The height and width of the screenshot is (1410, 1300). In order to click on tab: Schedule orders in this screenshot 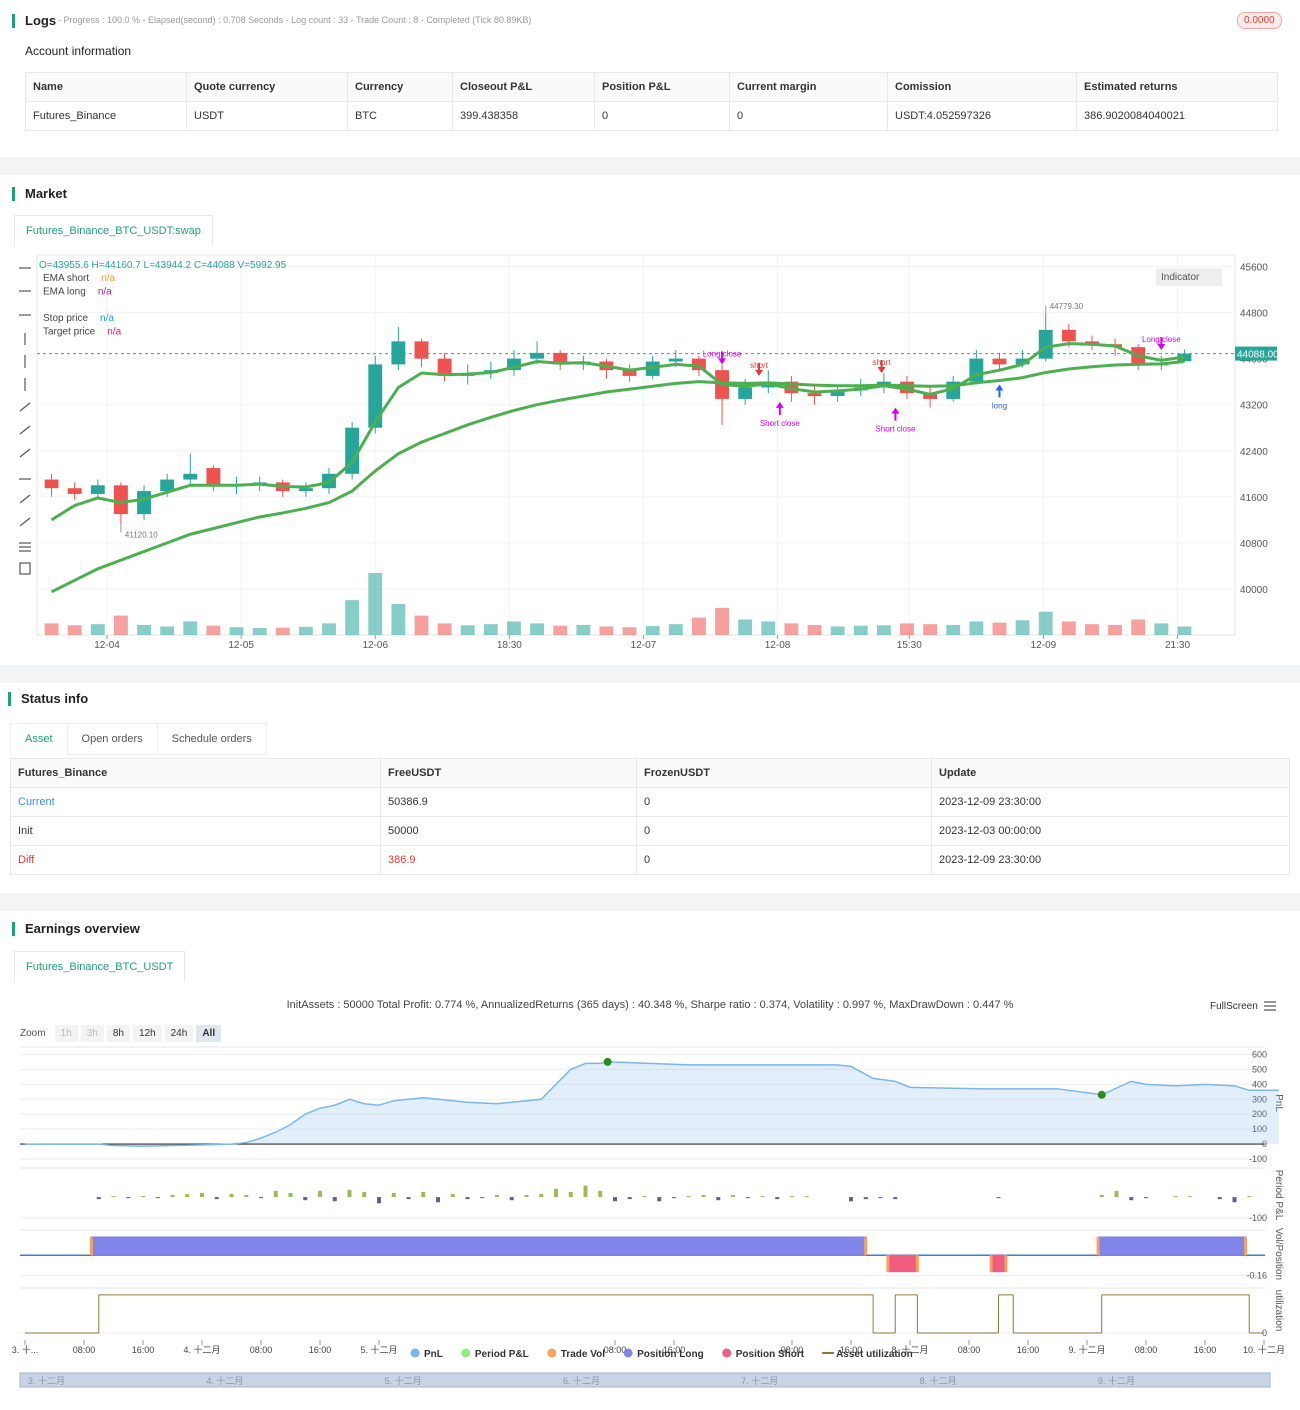, I will do `click(211, 739)`.